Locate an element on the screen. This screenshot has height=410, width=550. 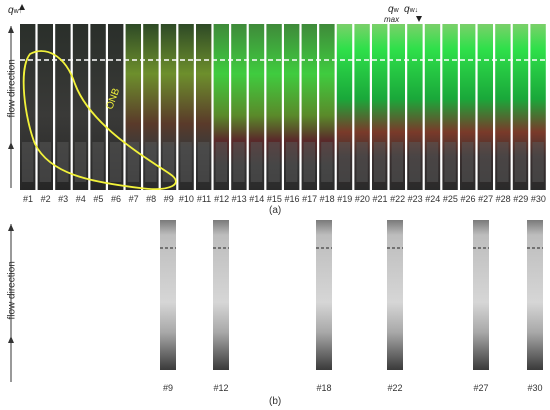
panel-letter-a: (a) is located at coordinates (275, 210).